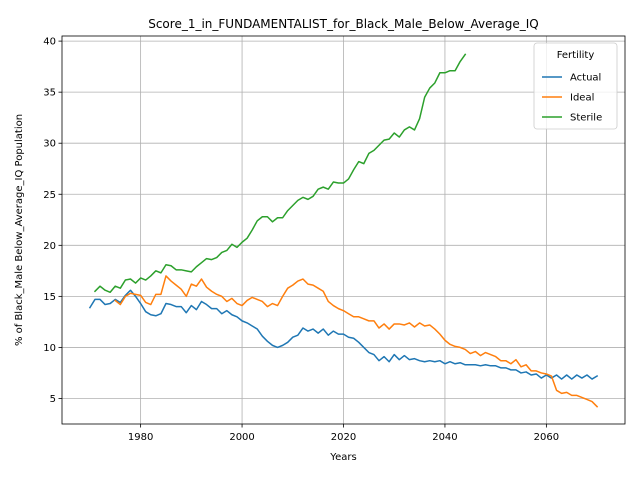 The width and height of the screenshot is (640, 480). I want to click on legend-label-ideal: Ideal, so click(582, 98).